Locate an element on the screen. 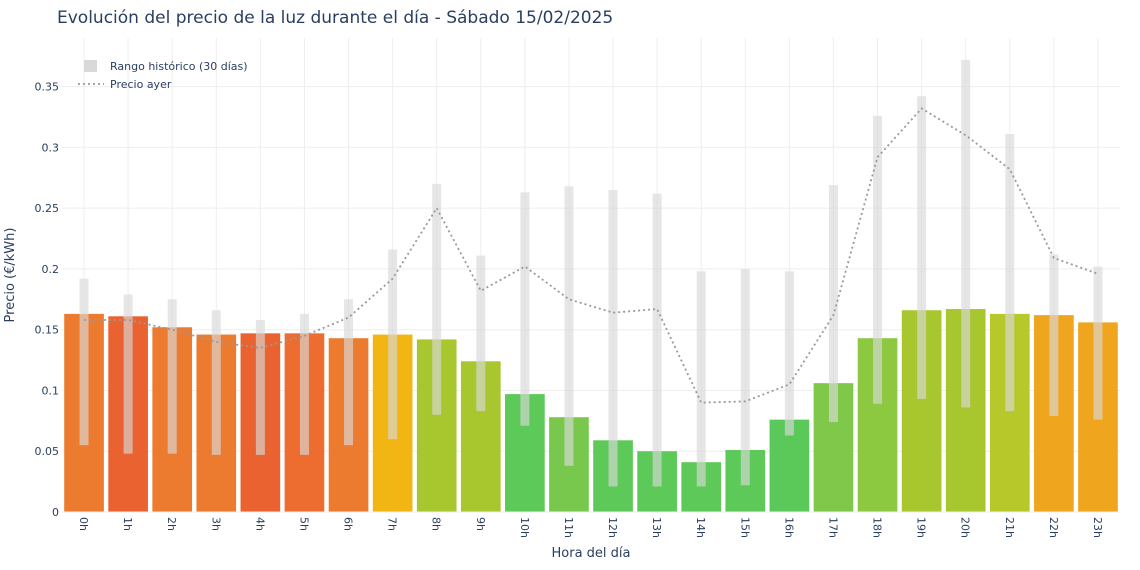 The width and height of the screenshot is (1140, 570). y-tick-label: 0.15 is located at coordinates (47, 330).